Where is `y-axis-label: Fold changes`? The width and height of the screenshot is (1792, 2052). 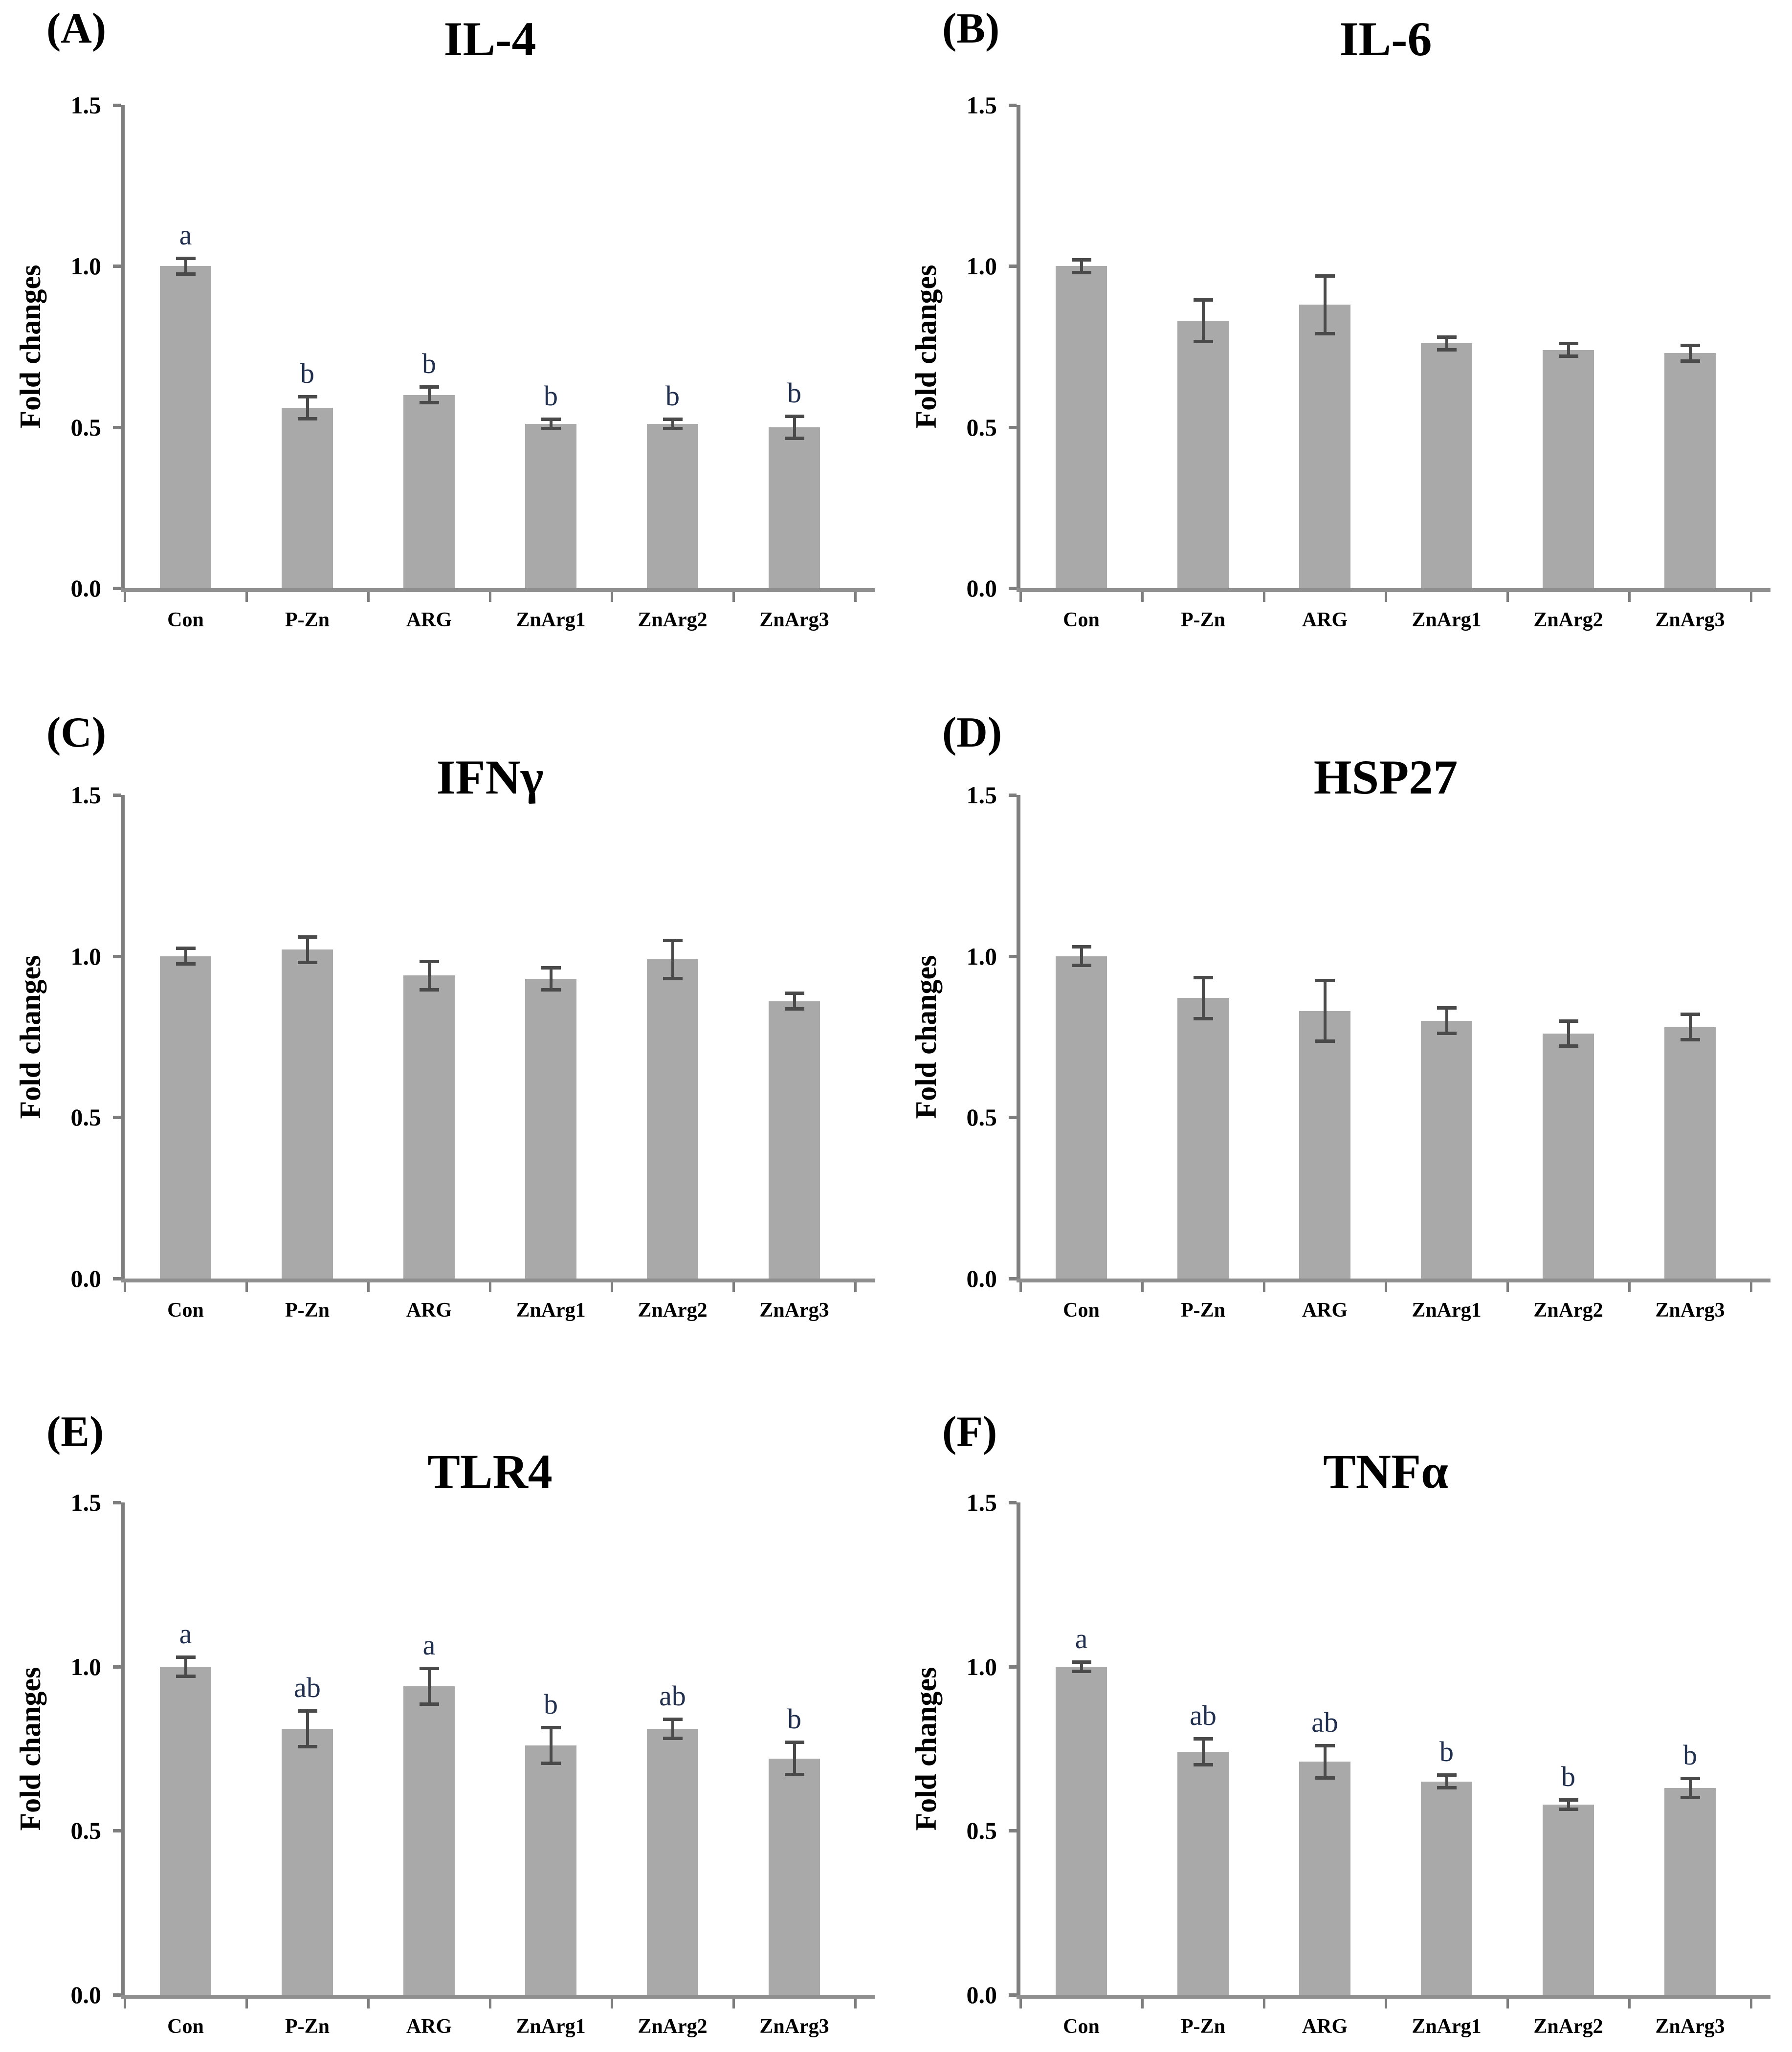
y-axis-label: Fold changes is located at coordinates (30, 1748).